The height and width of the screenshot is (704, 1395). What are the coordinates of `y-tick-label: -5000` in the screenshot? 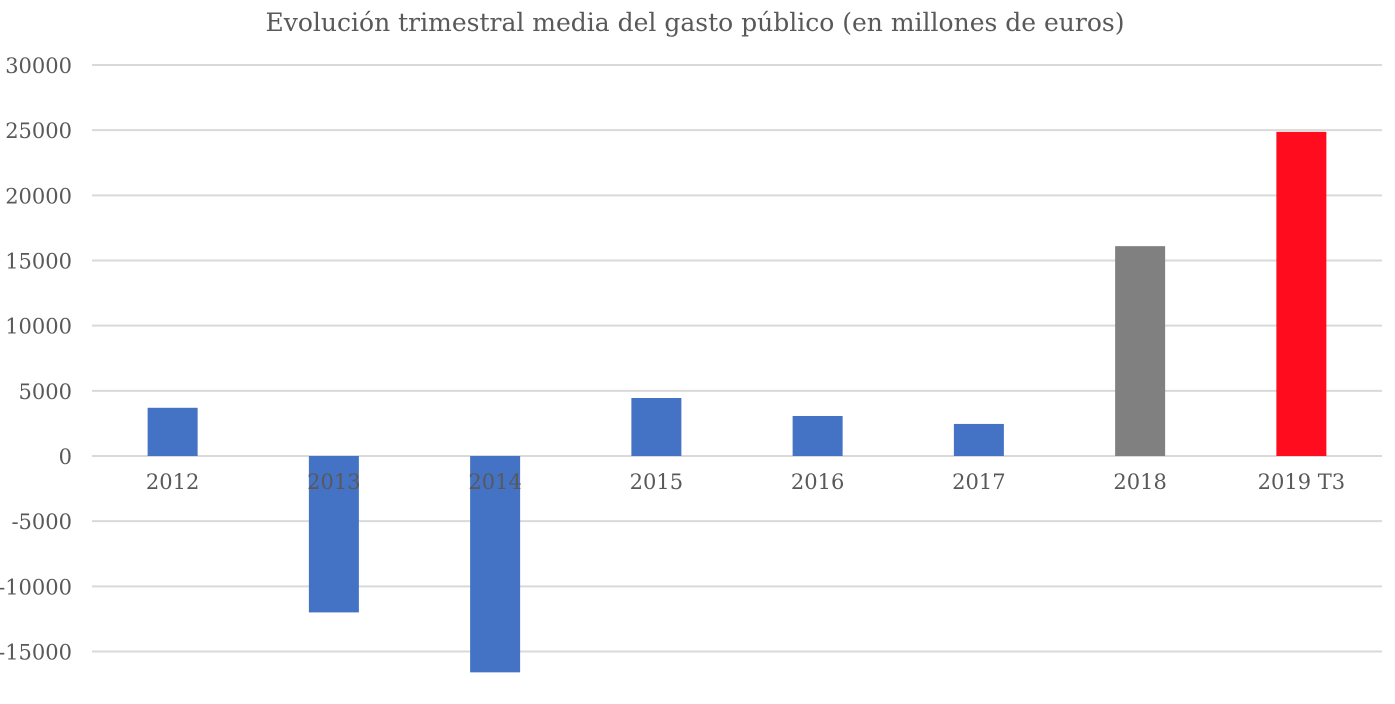 It's located at (41, 522).